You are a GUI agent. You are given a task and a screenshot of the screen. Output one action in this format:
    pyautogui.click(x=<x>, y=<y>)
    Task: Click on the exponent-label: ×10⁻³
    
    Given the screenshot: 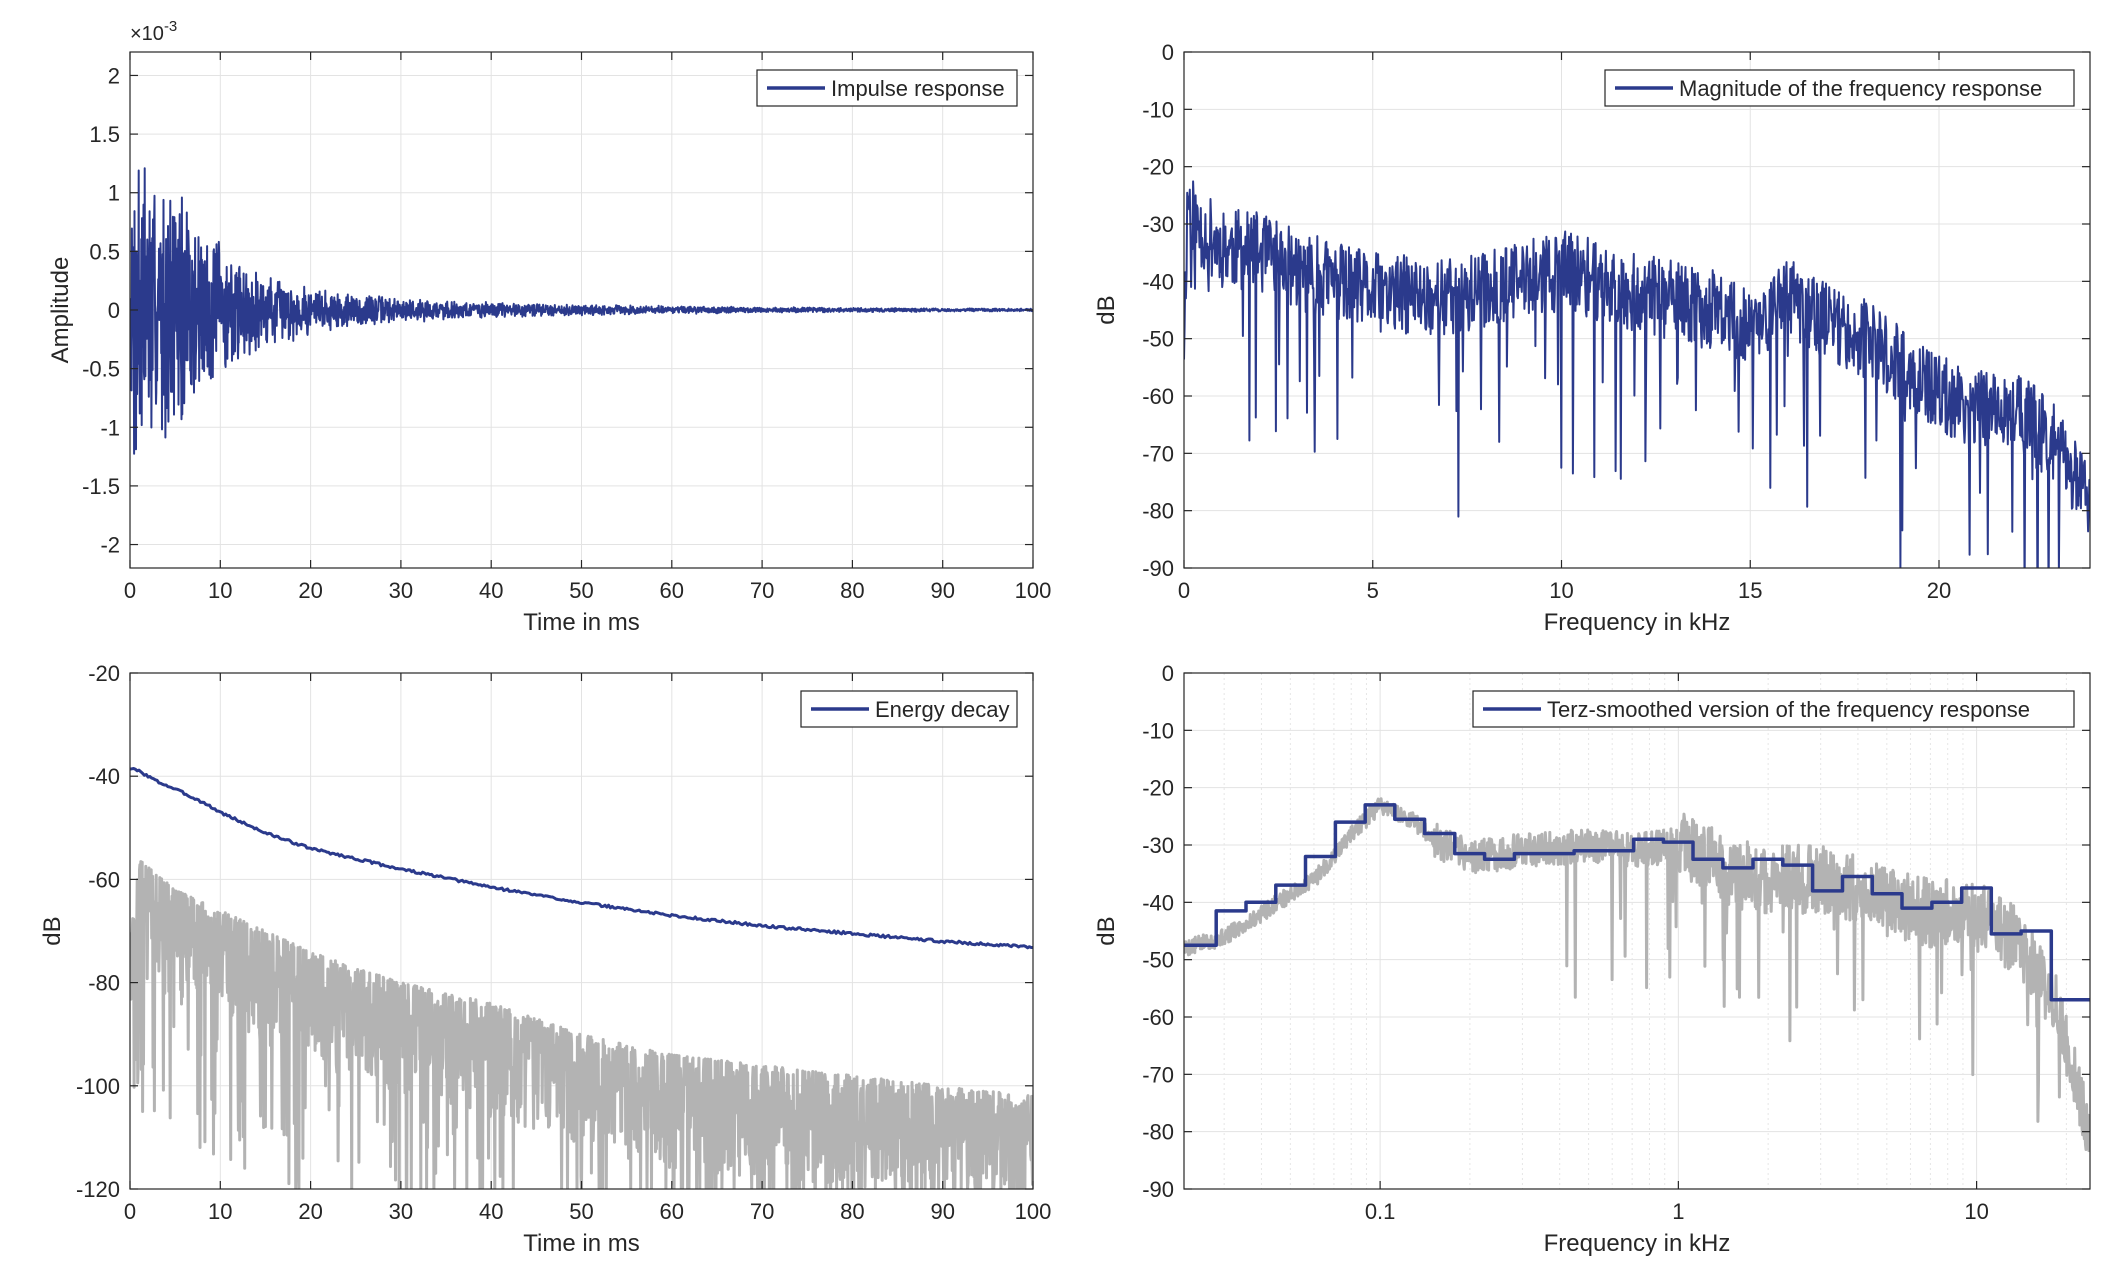 What is the action you would take?
    pyautogui.click(x=153, y=31)
    